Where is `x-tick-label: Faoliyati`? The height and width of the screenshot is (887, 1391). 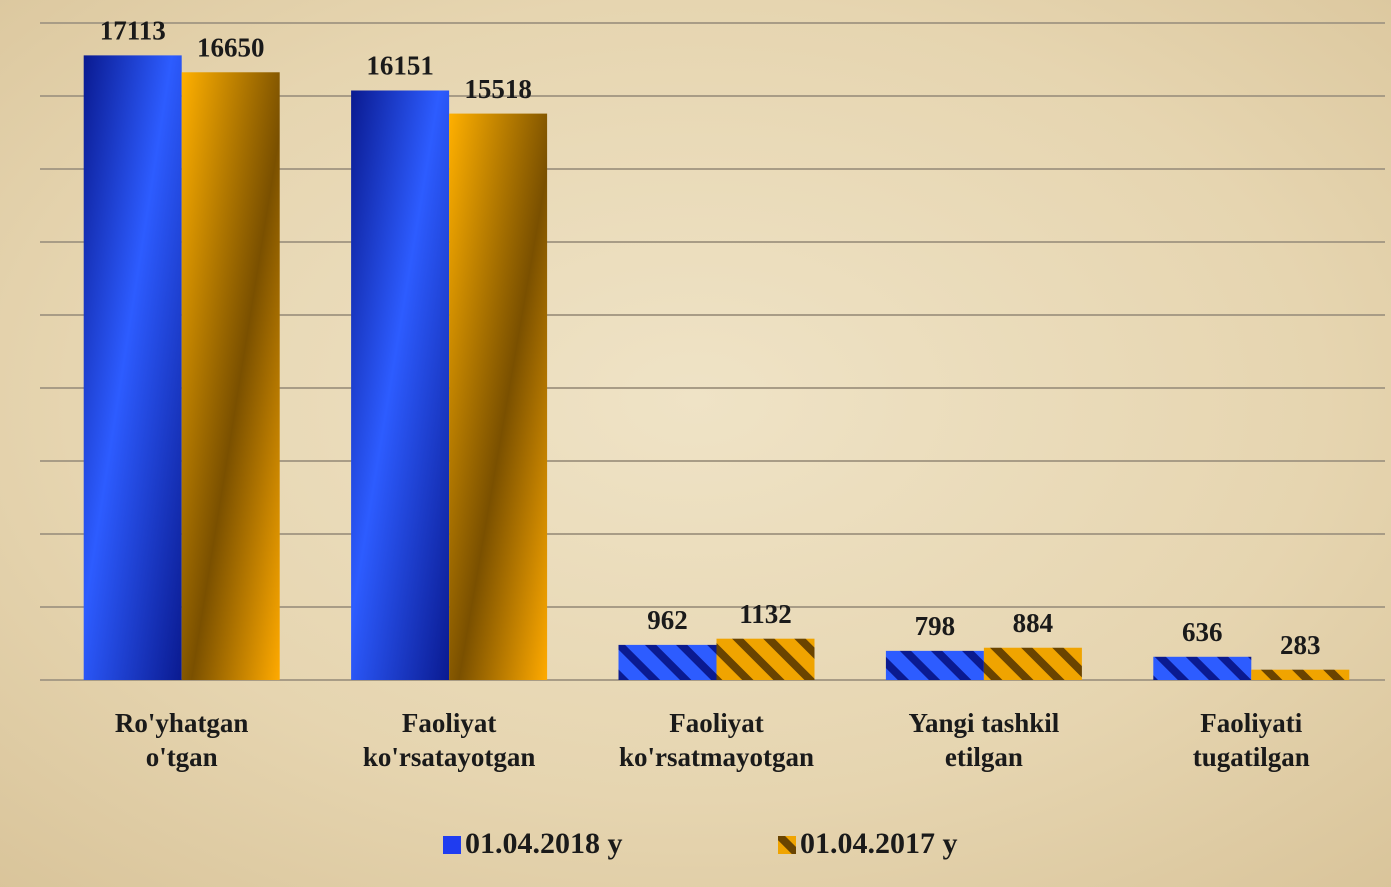 x-tick-label: Faoliyati is located at coordinates (1251, 723).